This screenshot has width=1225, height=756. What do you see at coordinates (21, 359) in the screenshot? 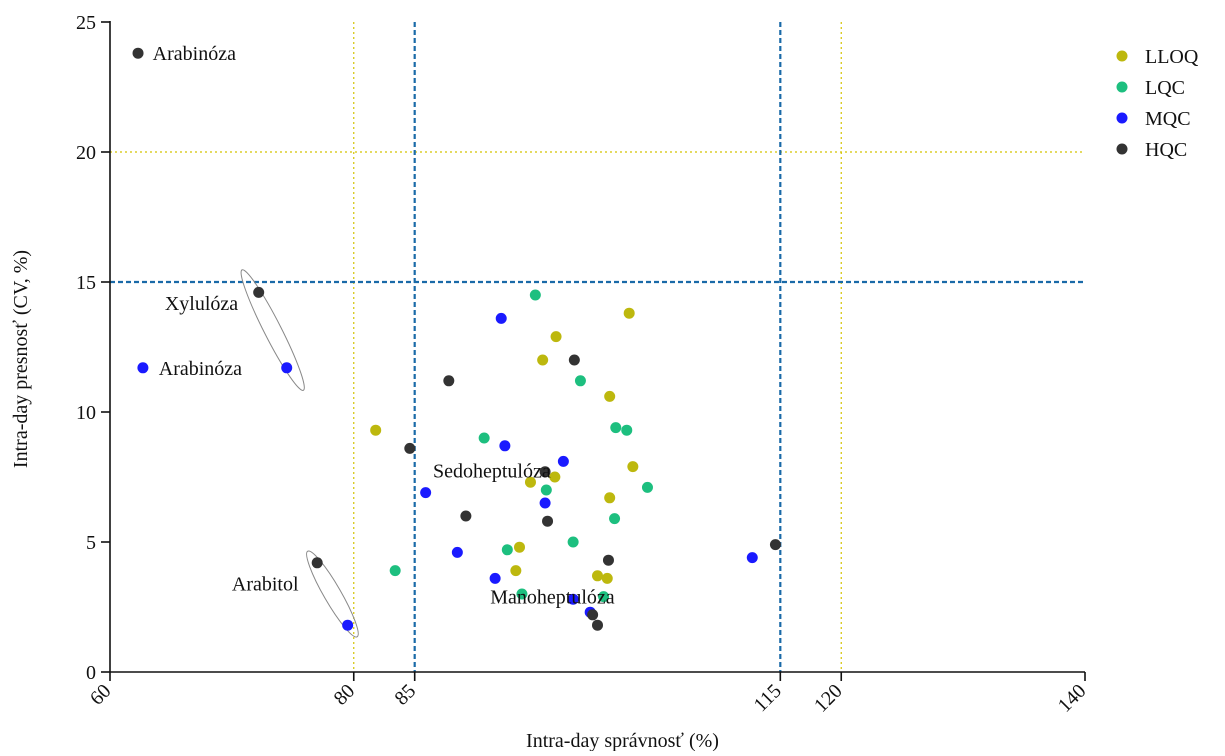
I see `y-axis-title: Intra-day presnosť (CV, %)` at bounding box center [21, 359].